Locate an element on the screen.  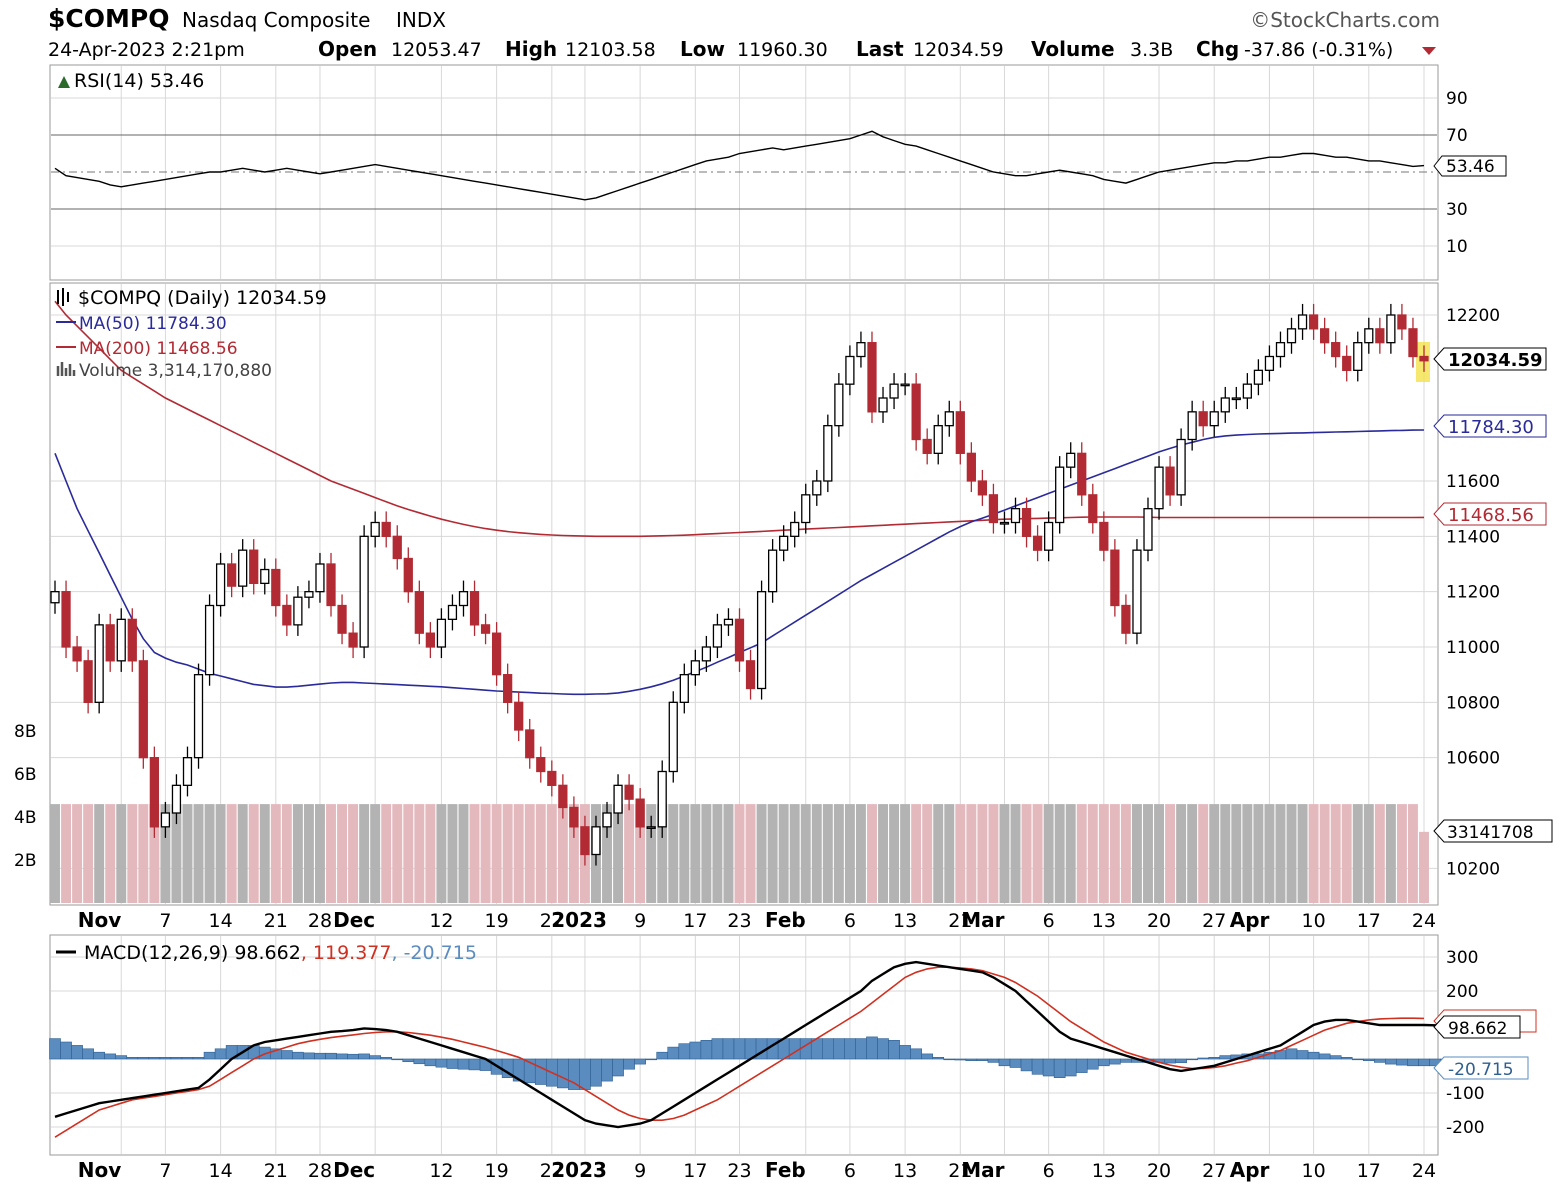
x-tick-label: 10 is located at coordinates (1314, 1171).